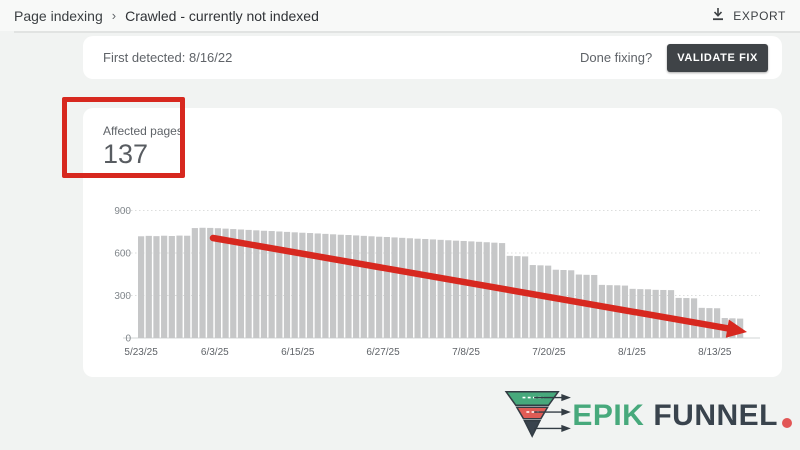 The height and width of the screenshot is (450, 800). What do you see at coordinates (141, 352) in the screenshot?
I see `svg-text: 5/23/25` at bounding box center [141, 352].